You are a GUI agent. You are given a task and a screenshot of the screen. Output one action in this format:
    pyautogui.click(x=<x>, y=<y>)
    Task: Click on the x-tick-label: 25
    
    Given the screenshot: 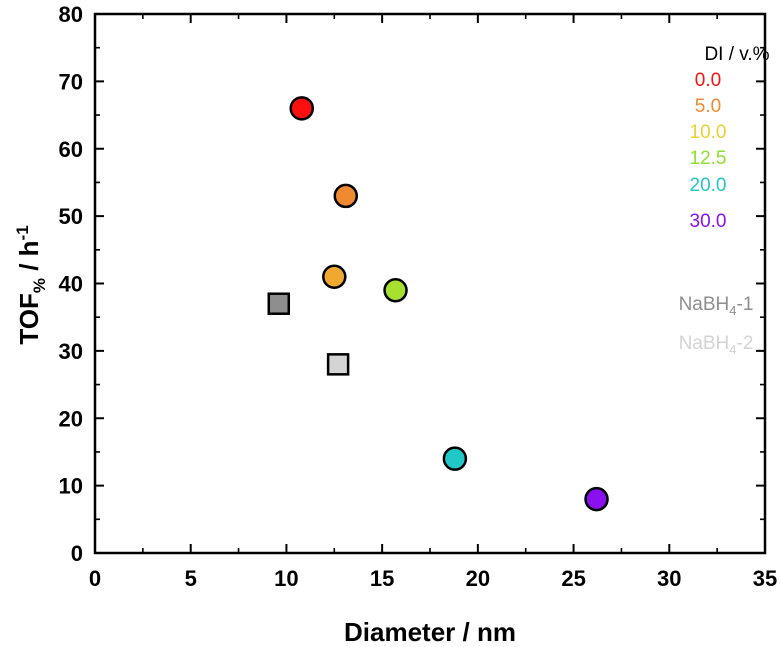 What is the action you would take?
    pyautogui.click(x=573, y=578)
    